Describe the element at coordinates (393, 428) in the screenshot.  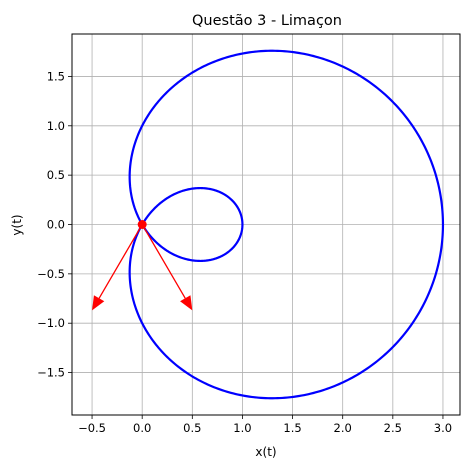
I see `x-tick-label: 2.5` at that location.